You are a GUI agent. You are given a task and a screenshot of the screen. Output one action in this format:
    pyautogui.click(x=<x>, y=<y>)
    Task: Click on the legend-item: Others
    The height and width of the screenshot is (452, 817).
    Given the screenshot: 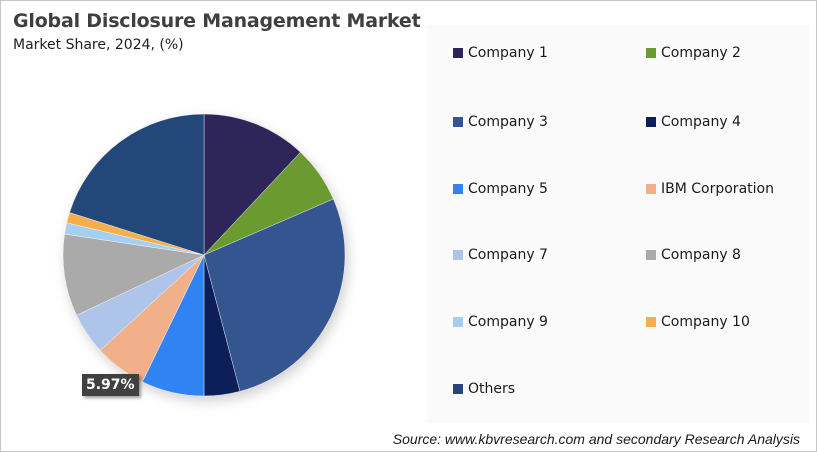 What is the action you would take?
    pyautogui.click(x=484, y=389)
    